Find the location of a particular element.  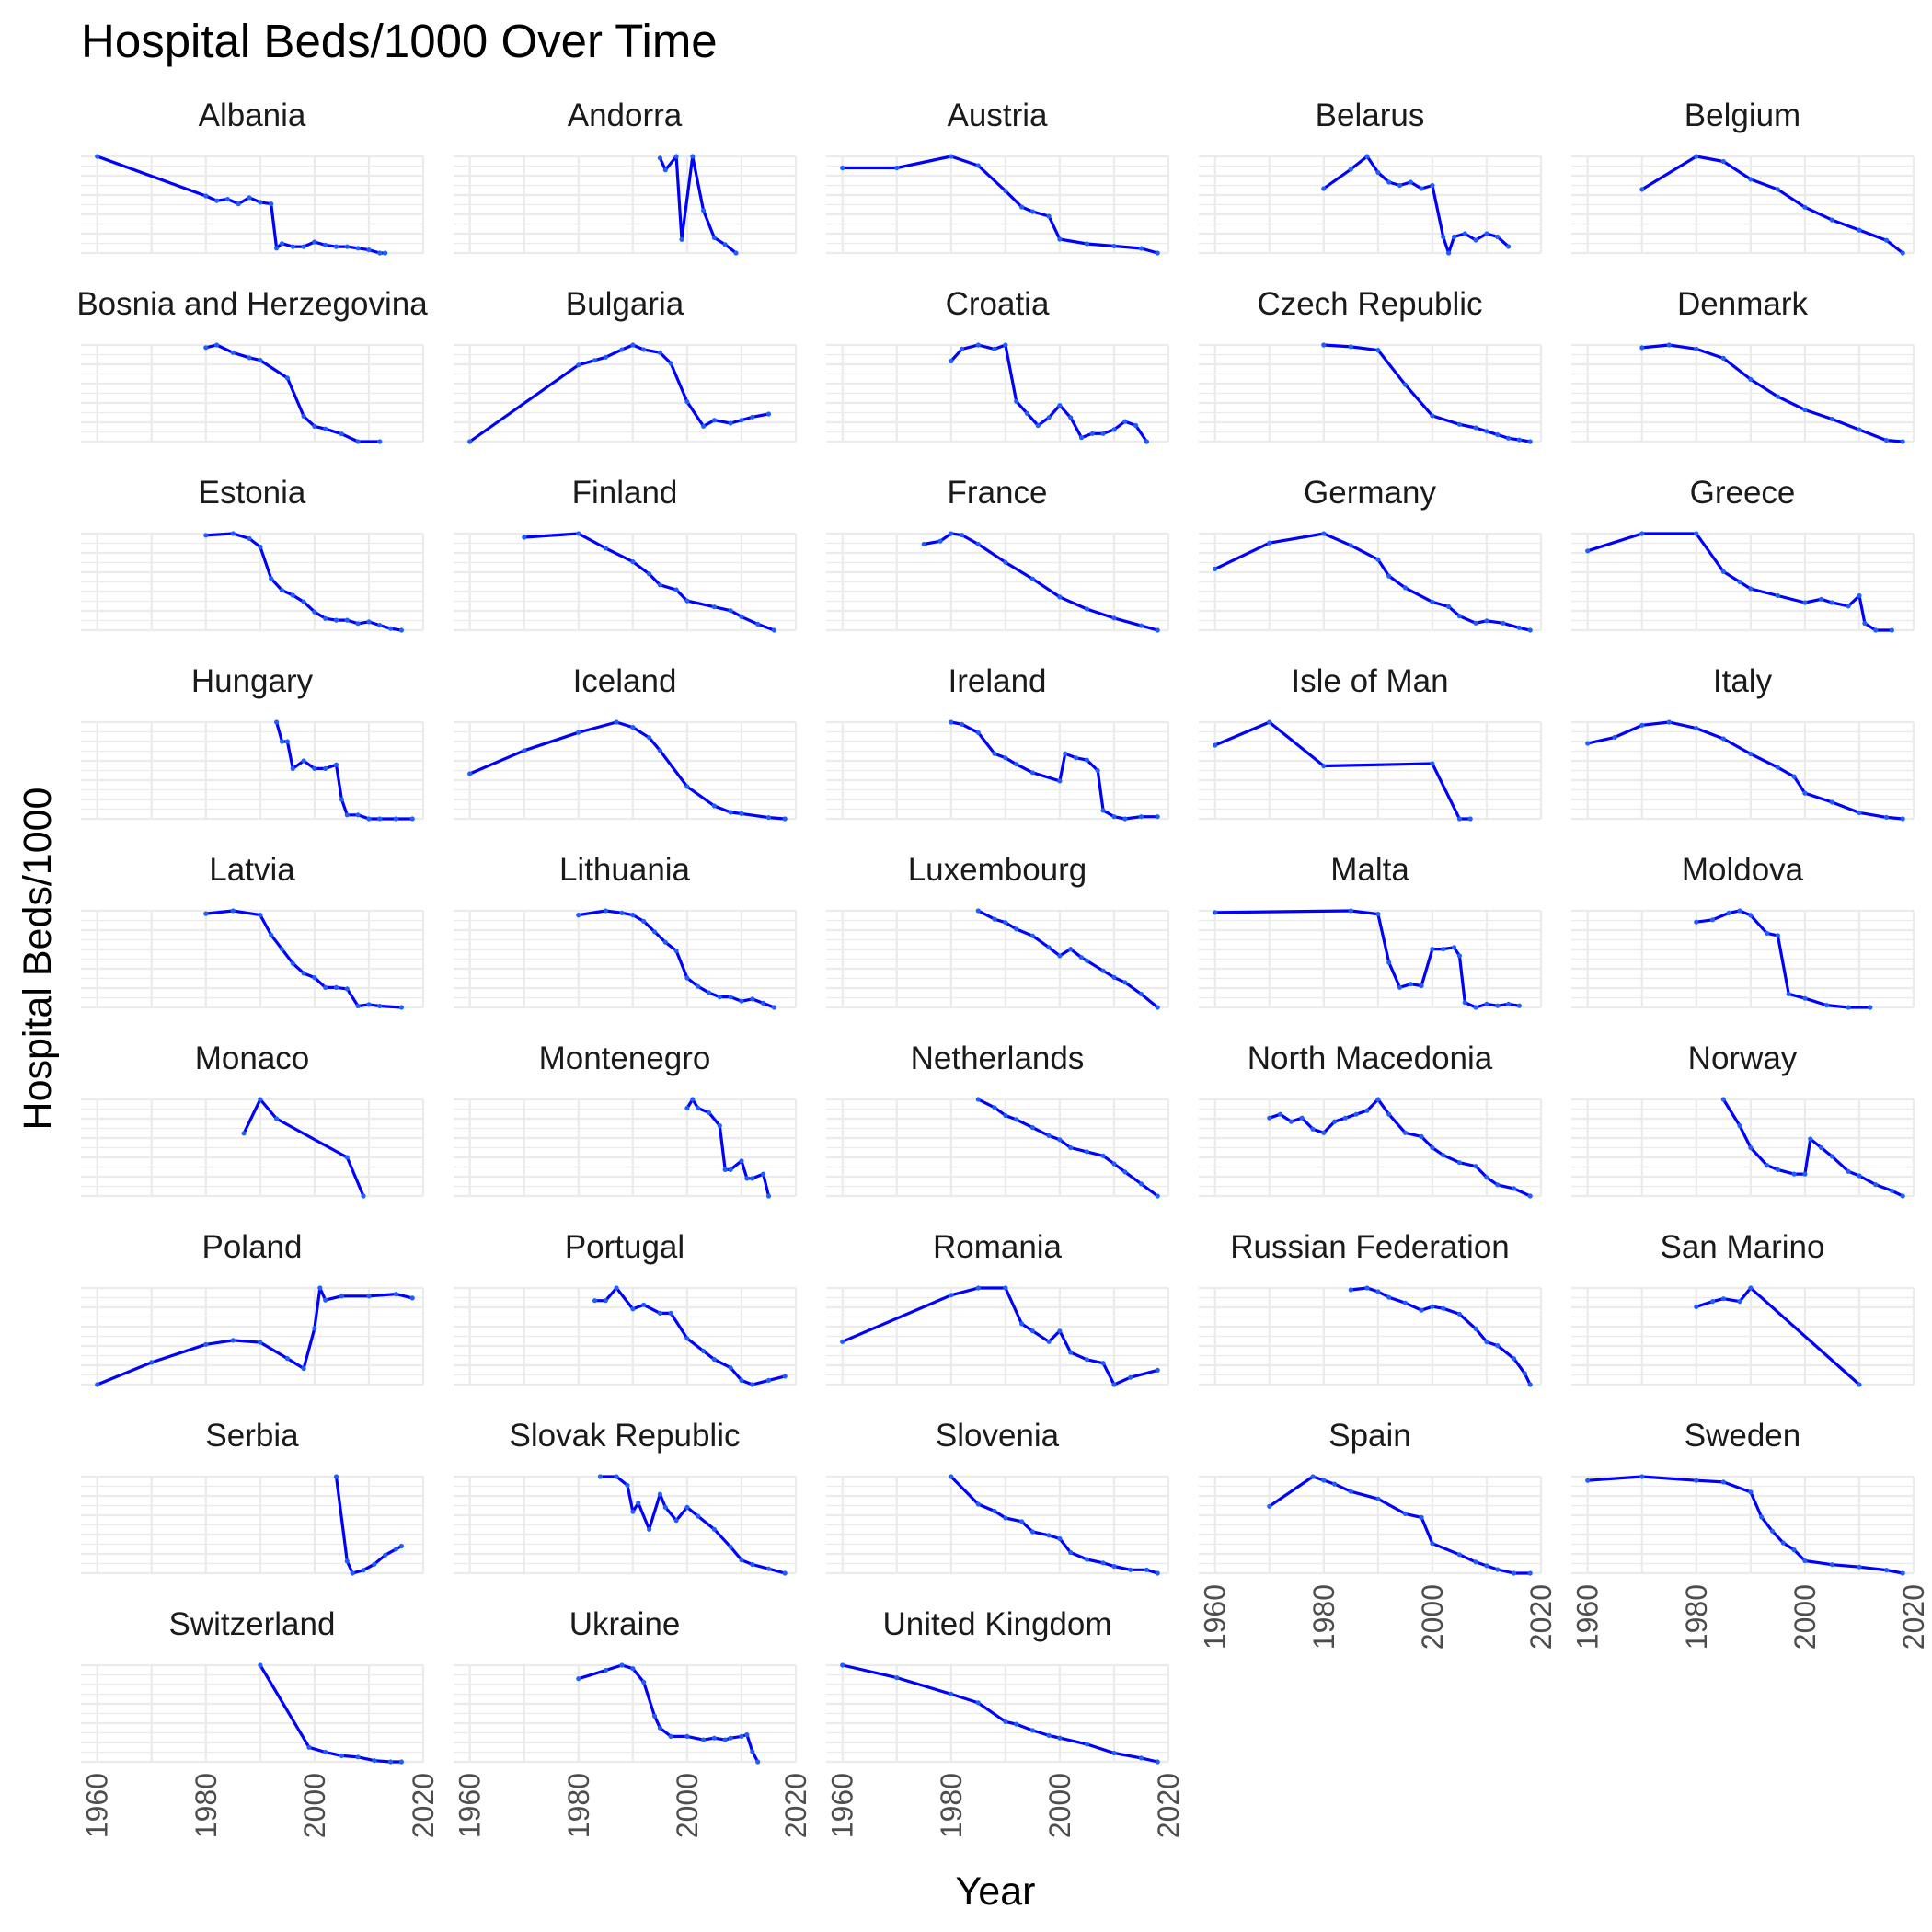

facet-panel: Serbia is located at coordinates (253, 1497).